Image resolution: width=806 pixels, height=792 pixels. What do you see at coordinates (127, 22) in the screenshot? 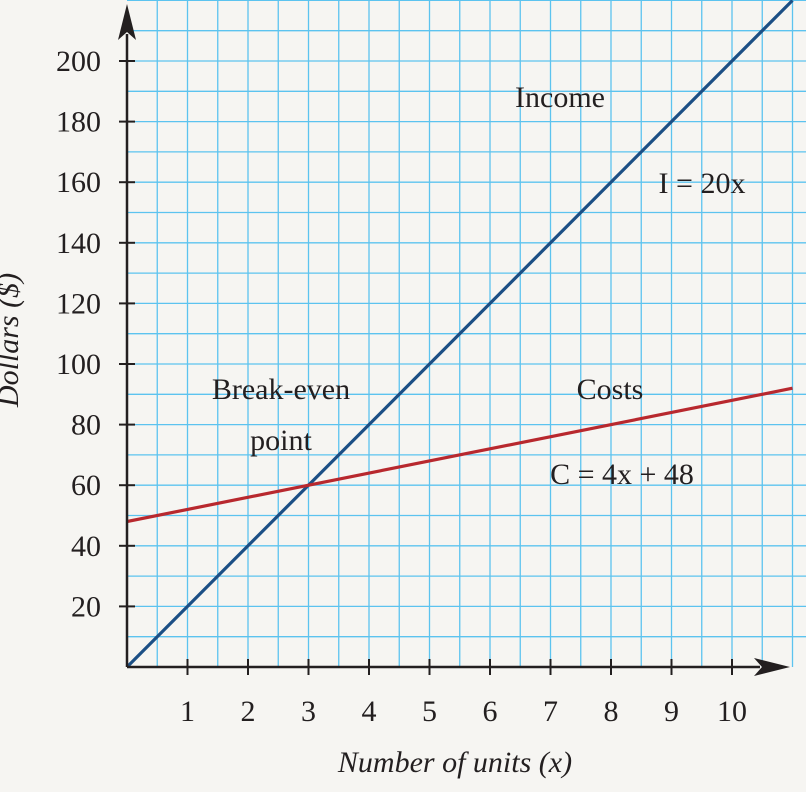
I see `y-axis-arrowhead` at bounding box center [127, 22].